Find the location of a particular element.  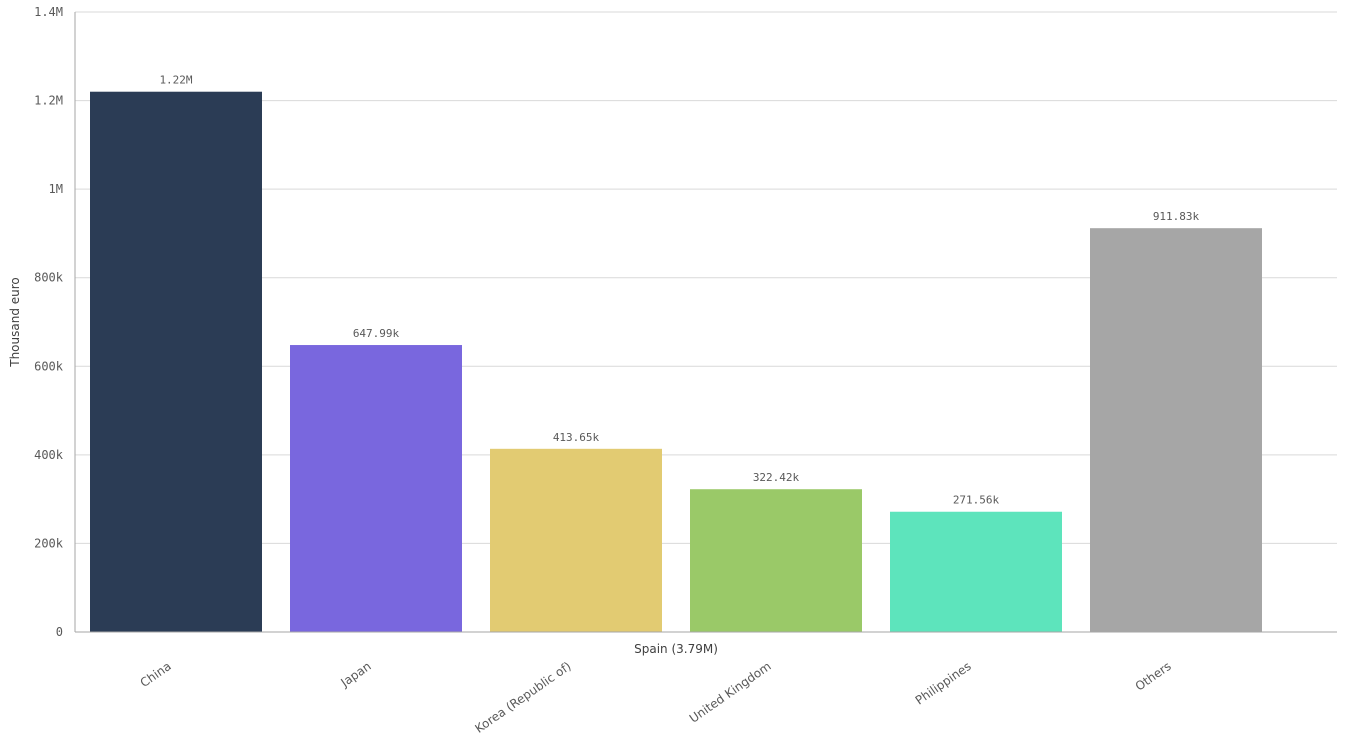

bar-china is located at coordinates (176, 361).